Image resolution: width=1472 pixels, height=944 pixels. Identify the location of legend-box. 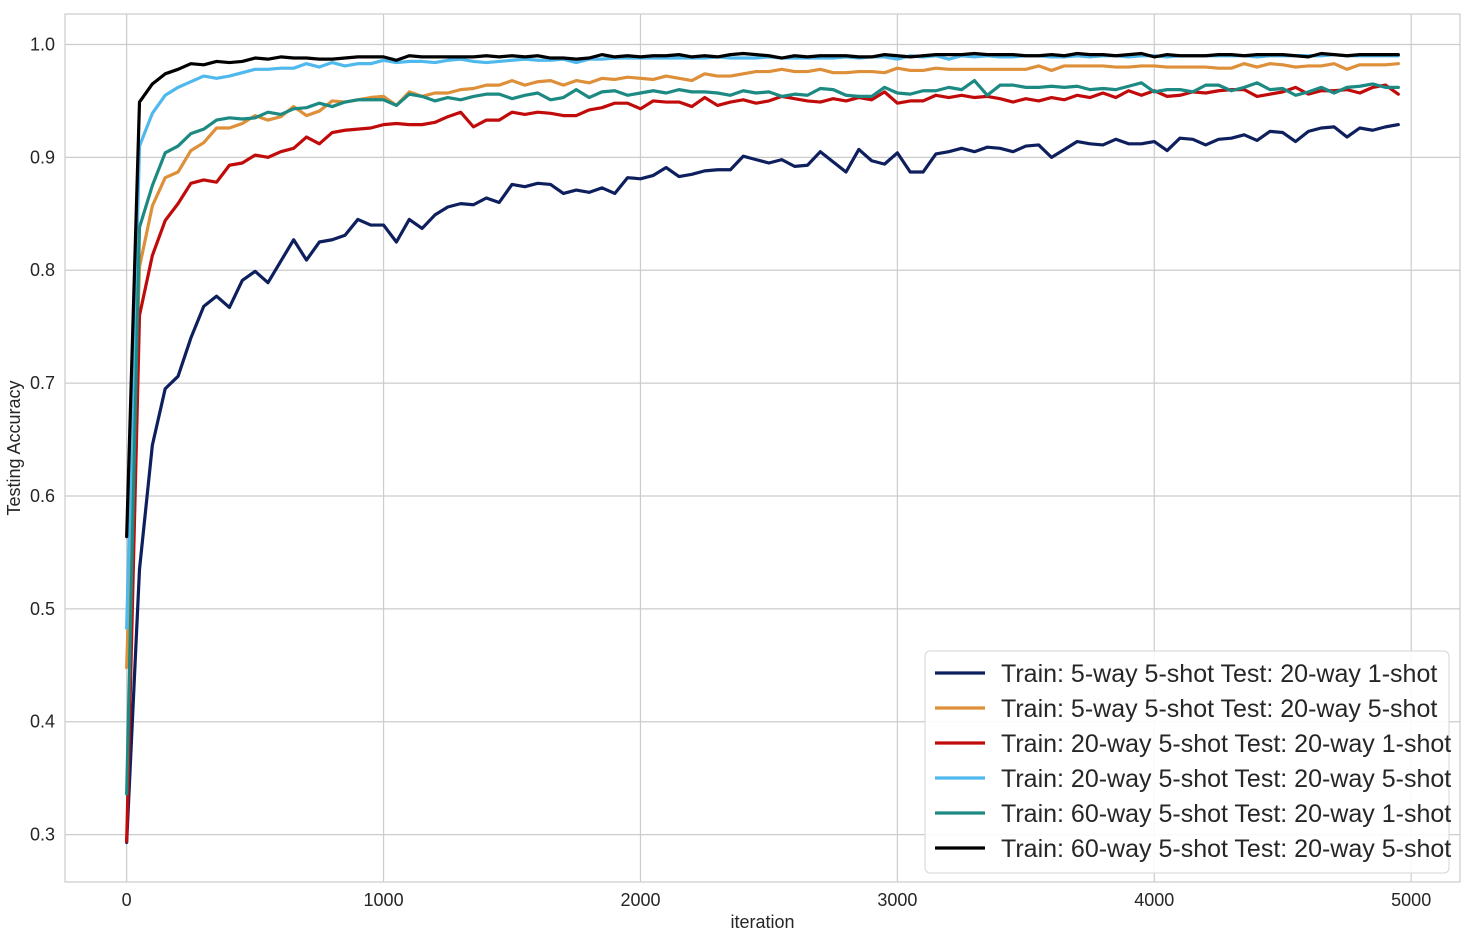
(1187, 762).